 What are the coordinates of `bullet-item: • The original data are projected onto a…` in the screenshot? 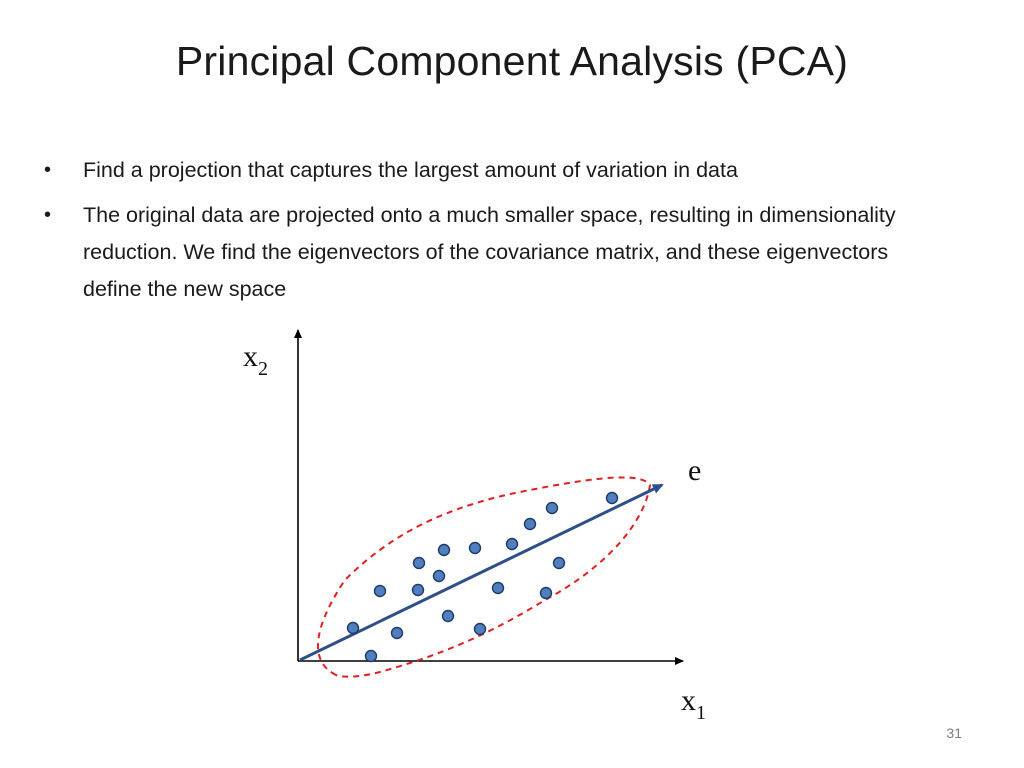 It's located at (484, 252).